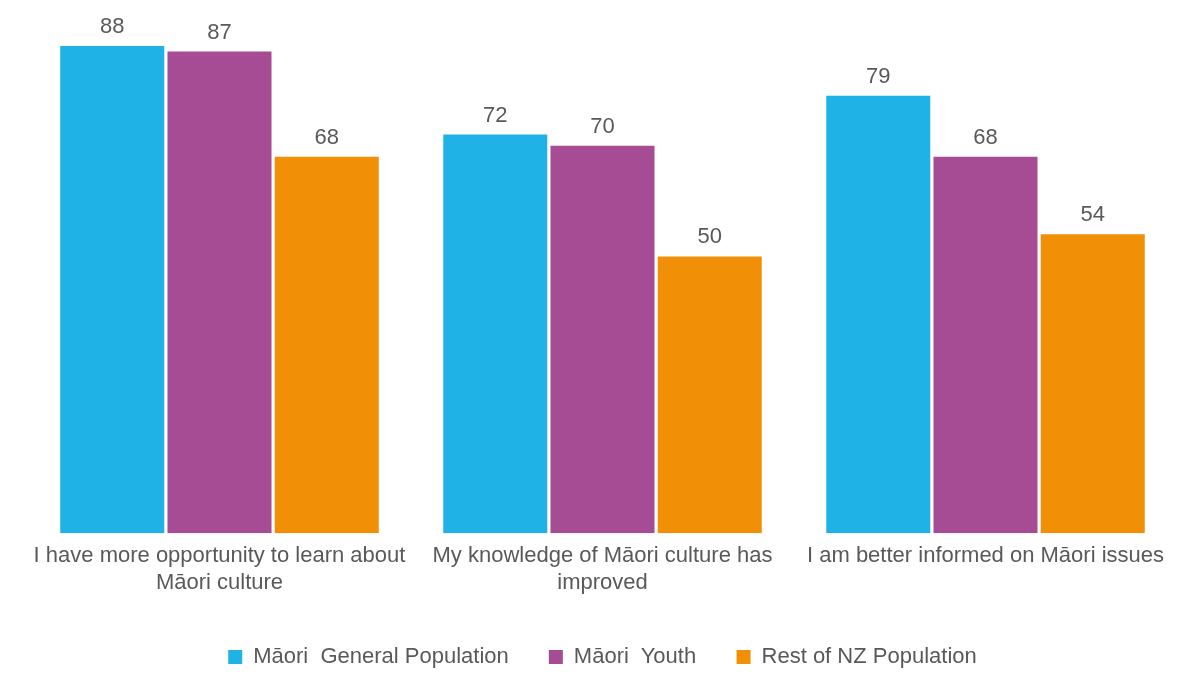  Describe the element at coordinates (495, 114) in the screenshot. I see `data-label: 72` at that location.